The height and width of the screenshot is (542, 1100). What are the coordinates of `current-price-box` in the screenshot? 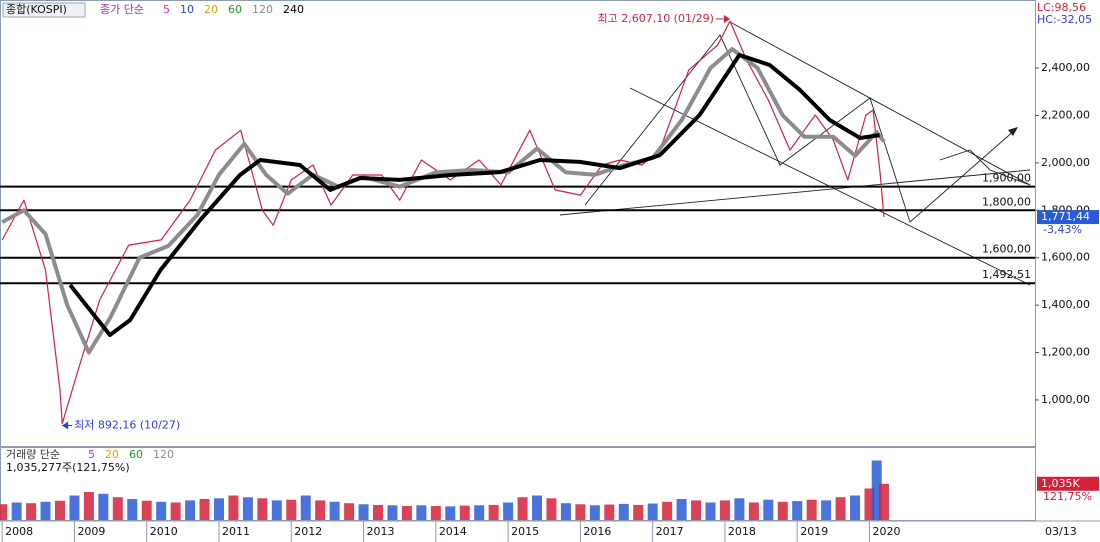 It's located at (1068, 217).